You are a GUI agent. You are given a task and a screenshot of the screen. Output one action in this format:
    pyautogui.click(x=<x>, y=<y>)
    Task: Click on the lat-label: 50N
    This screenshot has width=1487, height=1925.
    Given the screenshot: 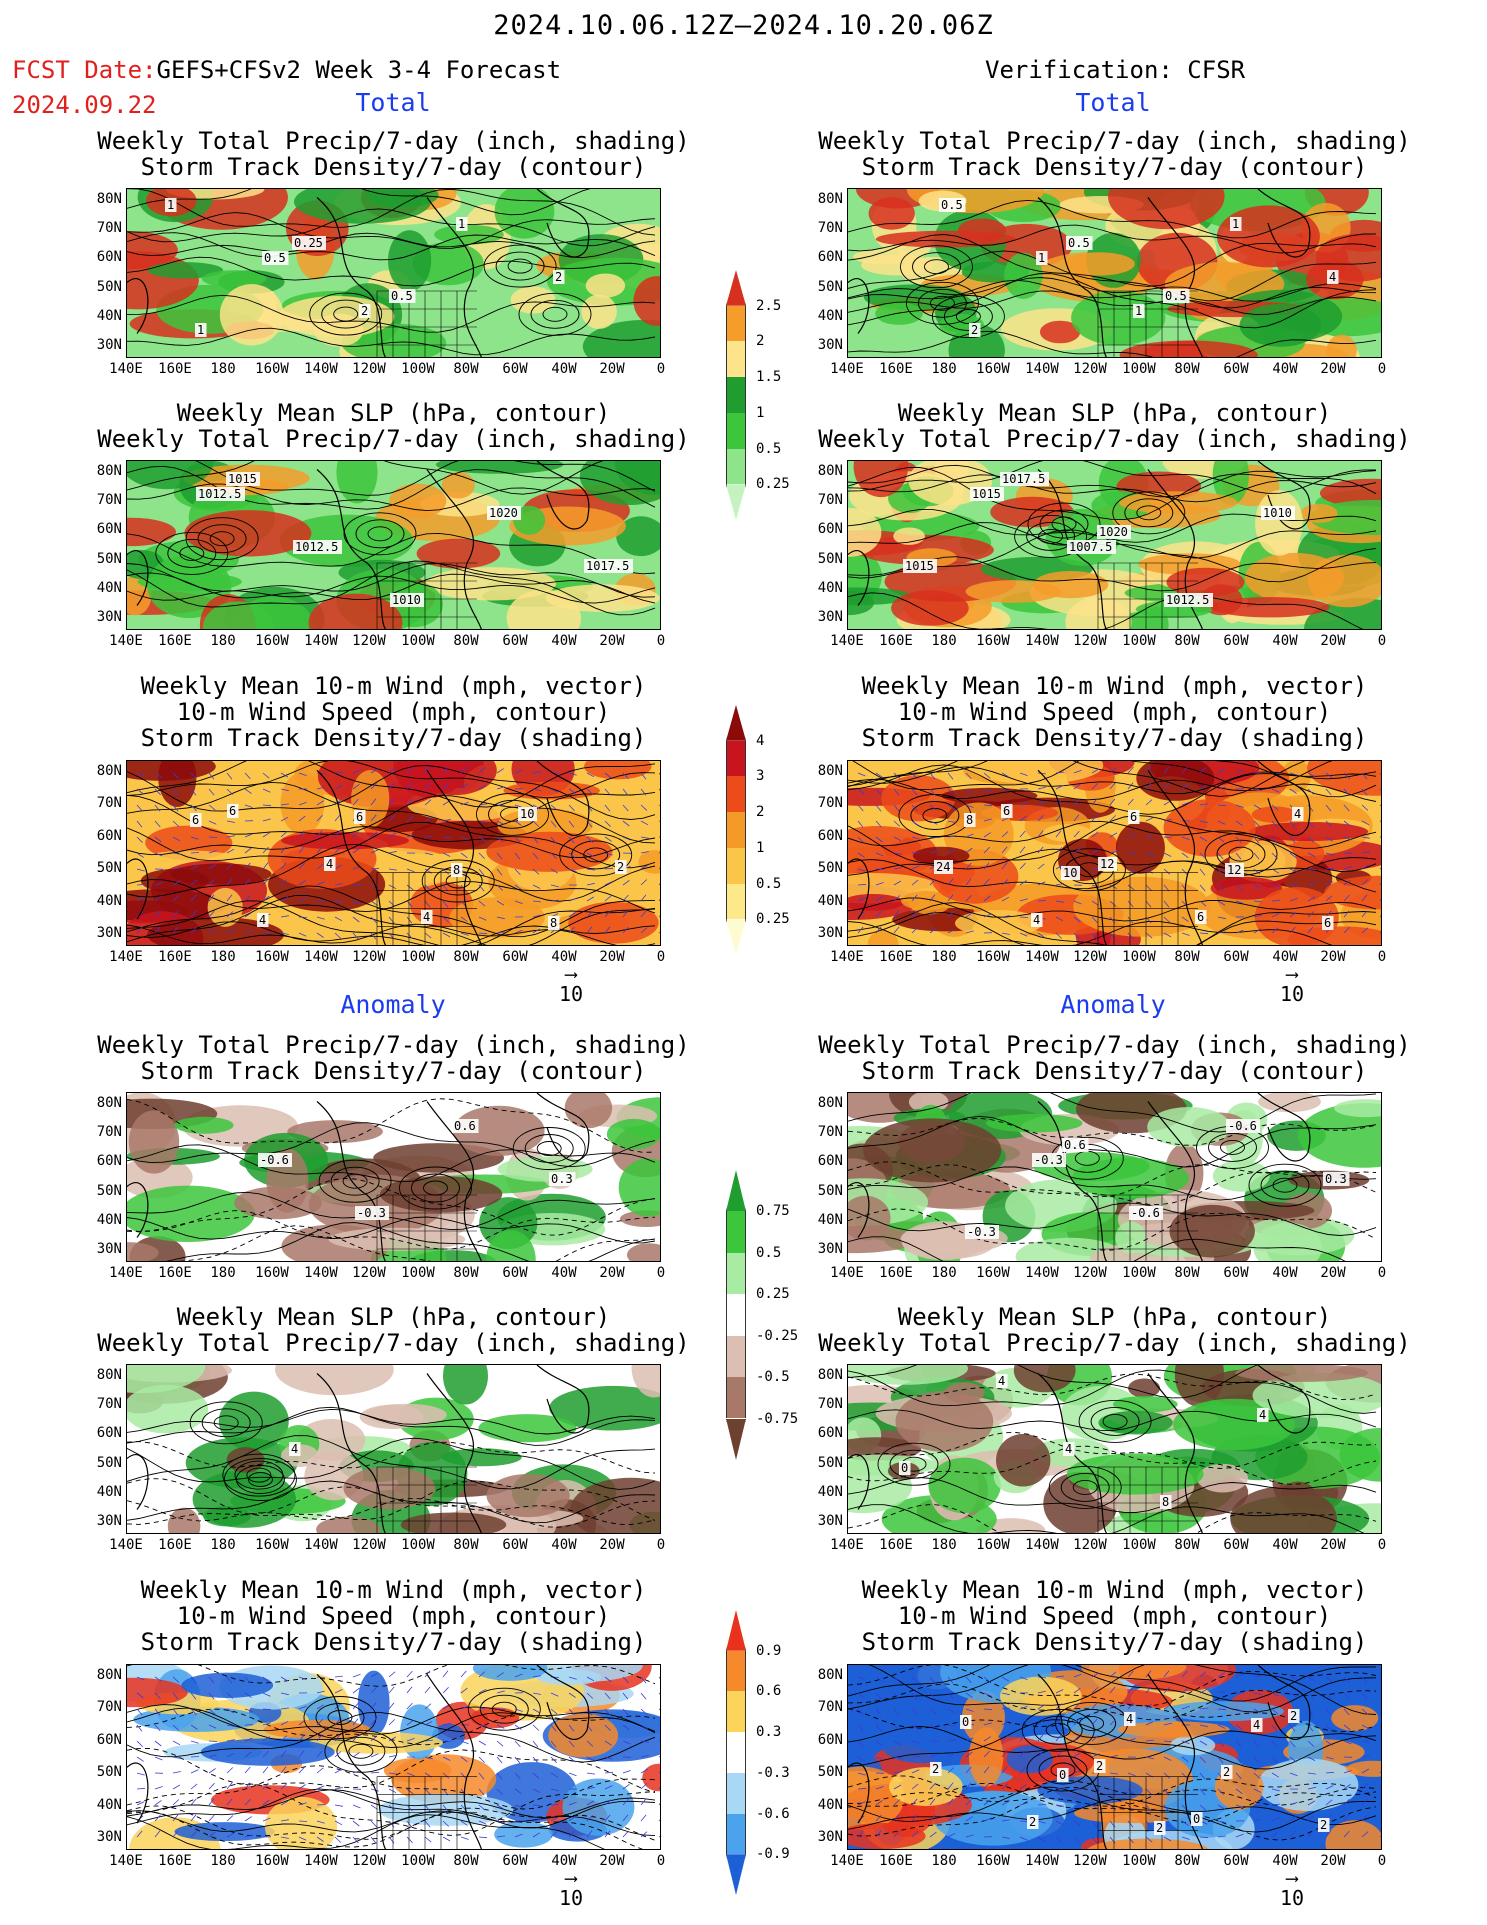 What is the action you would take?
    pyautogui.click(x=830, y=287)
    